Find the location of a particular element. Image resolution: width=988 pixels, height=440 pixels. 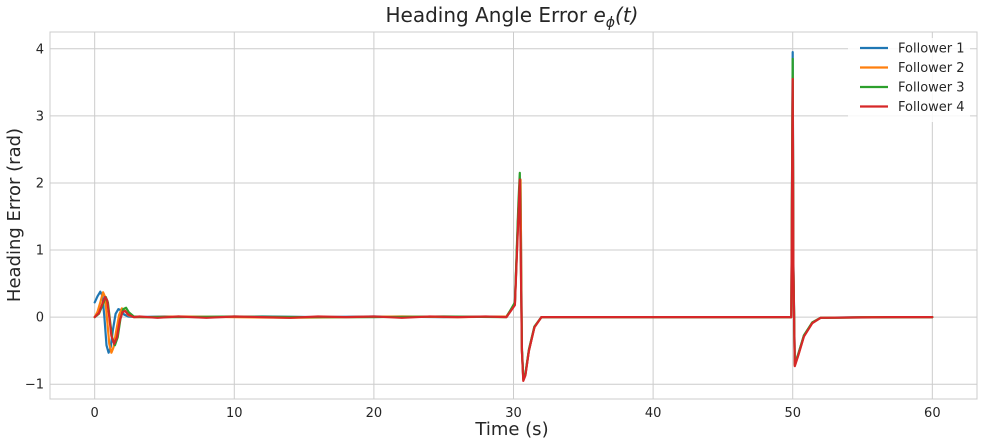

x-tick-label: 50 is located at coordinates (792, 413).